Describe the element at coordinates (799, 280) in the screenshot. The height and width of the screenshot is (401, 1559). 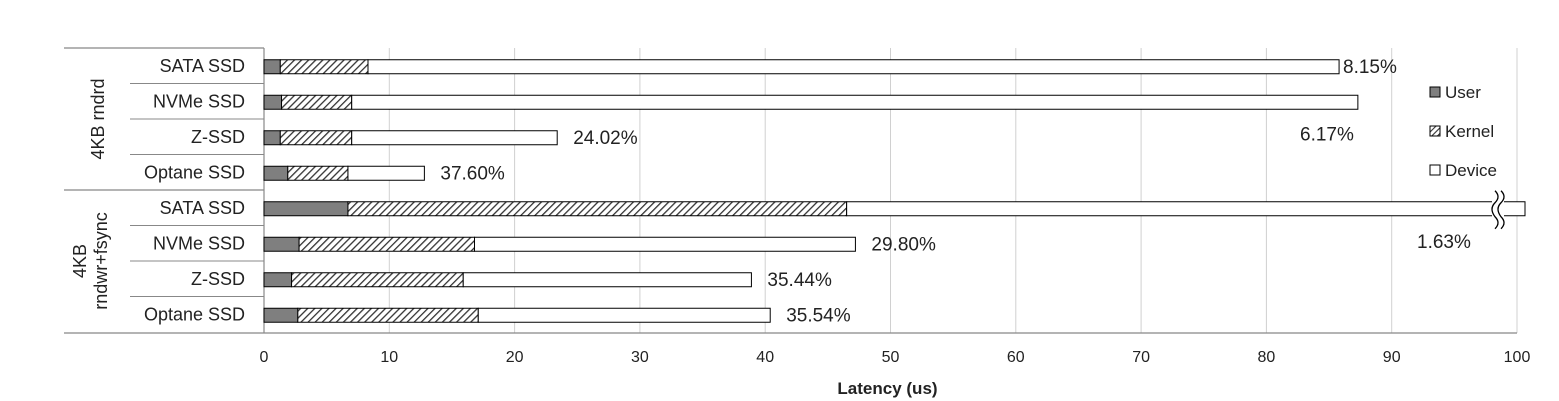
I see `kernel-share-label: 35.44%` at that location.